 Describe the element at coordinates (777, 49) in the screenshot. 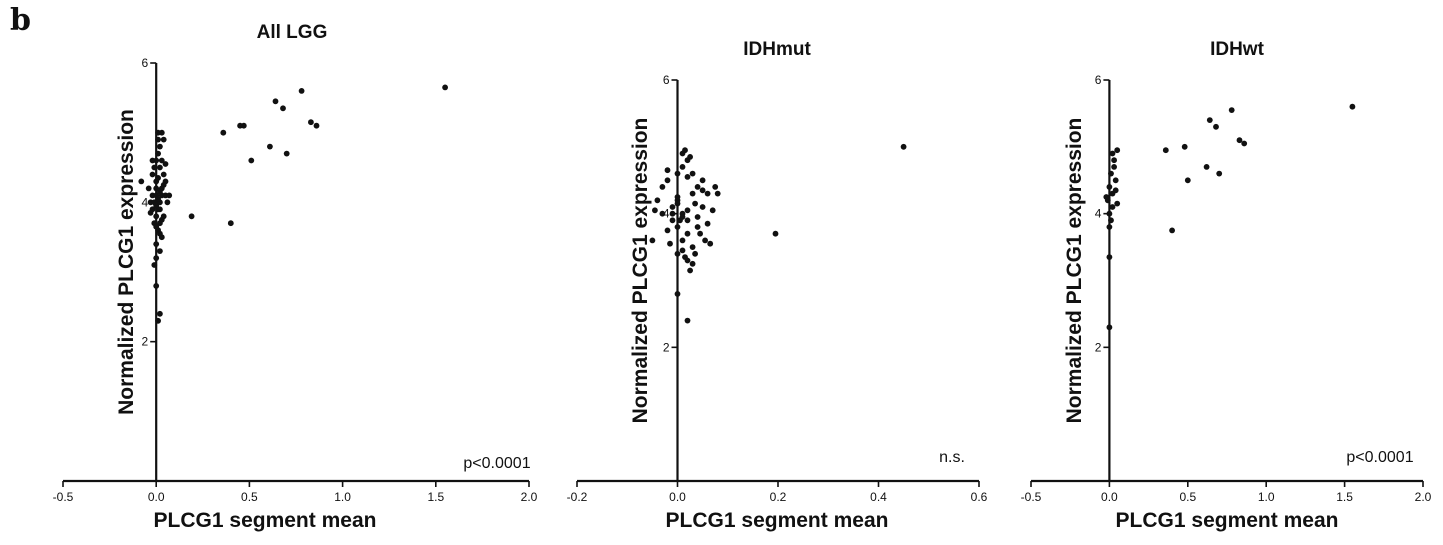

I see `chart-title: IDHmut` at that location.